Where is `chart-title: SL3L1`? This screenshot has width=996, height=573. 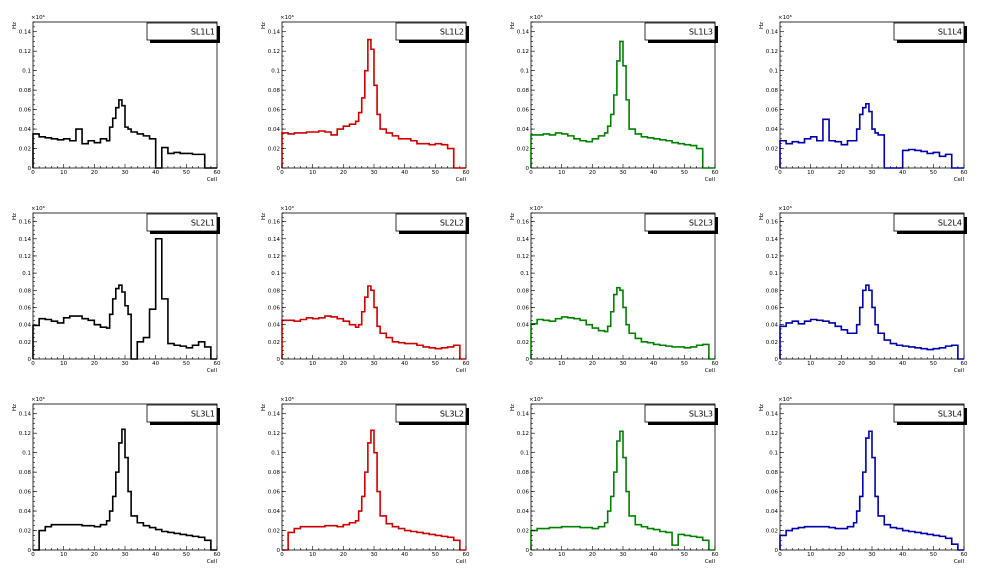
chart-title: SL3L1 is located at coordinates (203, 414).